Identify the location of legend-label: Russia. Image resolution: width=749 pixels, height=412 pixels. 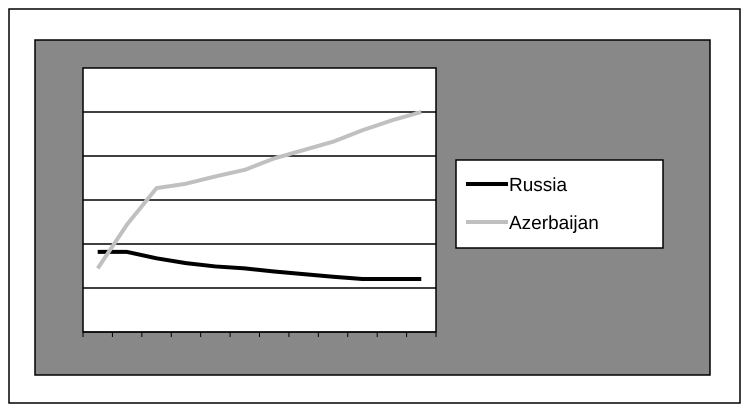
(538, 185).